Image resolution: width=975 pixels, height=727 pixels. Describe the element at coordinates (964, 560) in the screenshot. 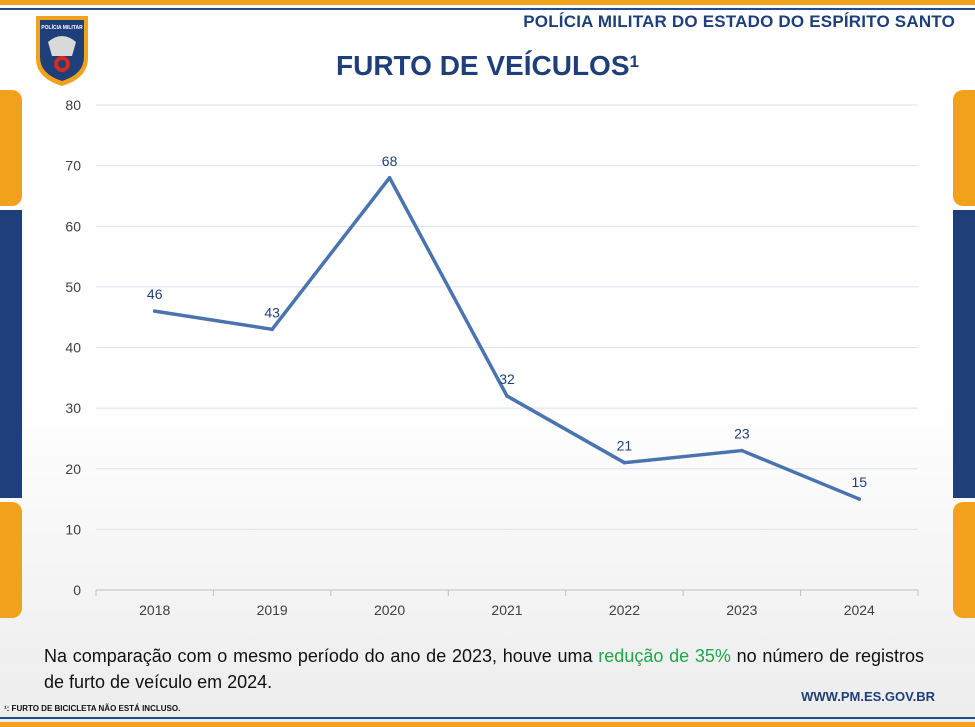

I see `right-orange-tab-bottom` at that location.